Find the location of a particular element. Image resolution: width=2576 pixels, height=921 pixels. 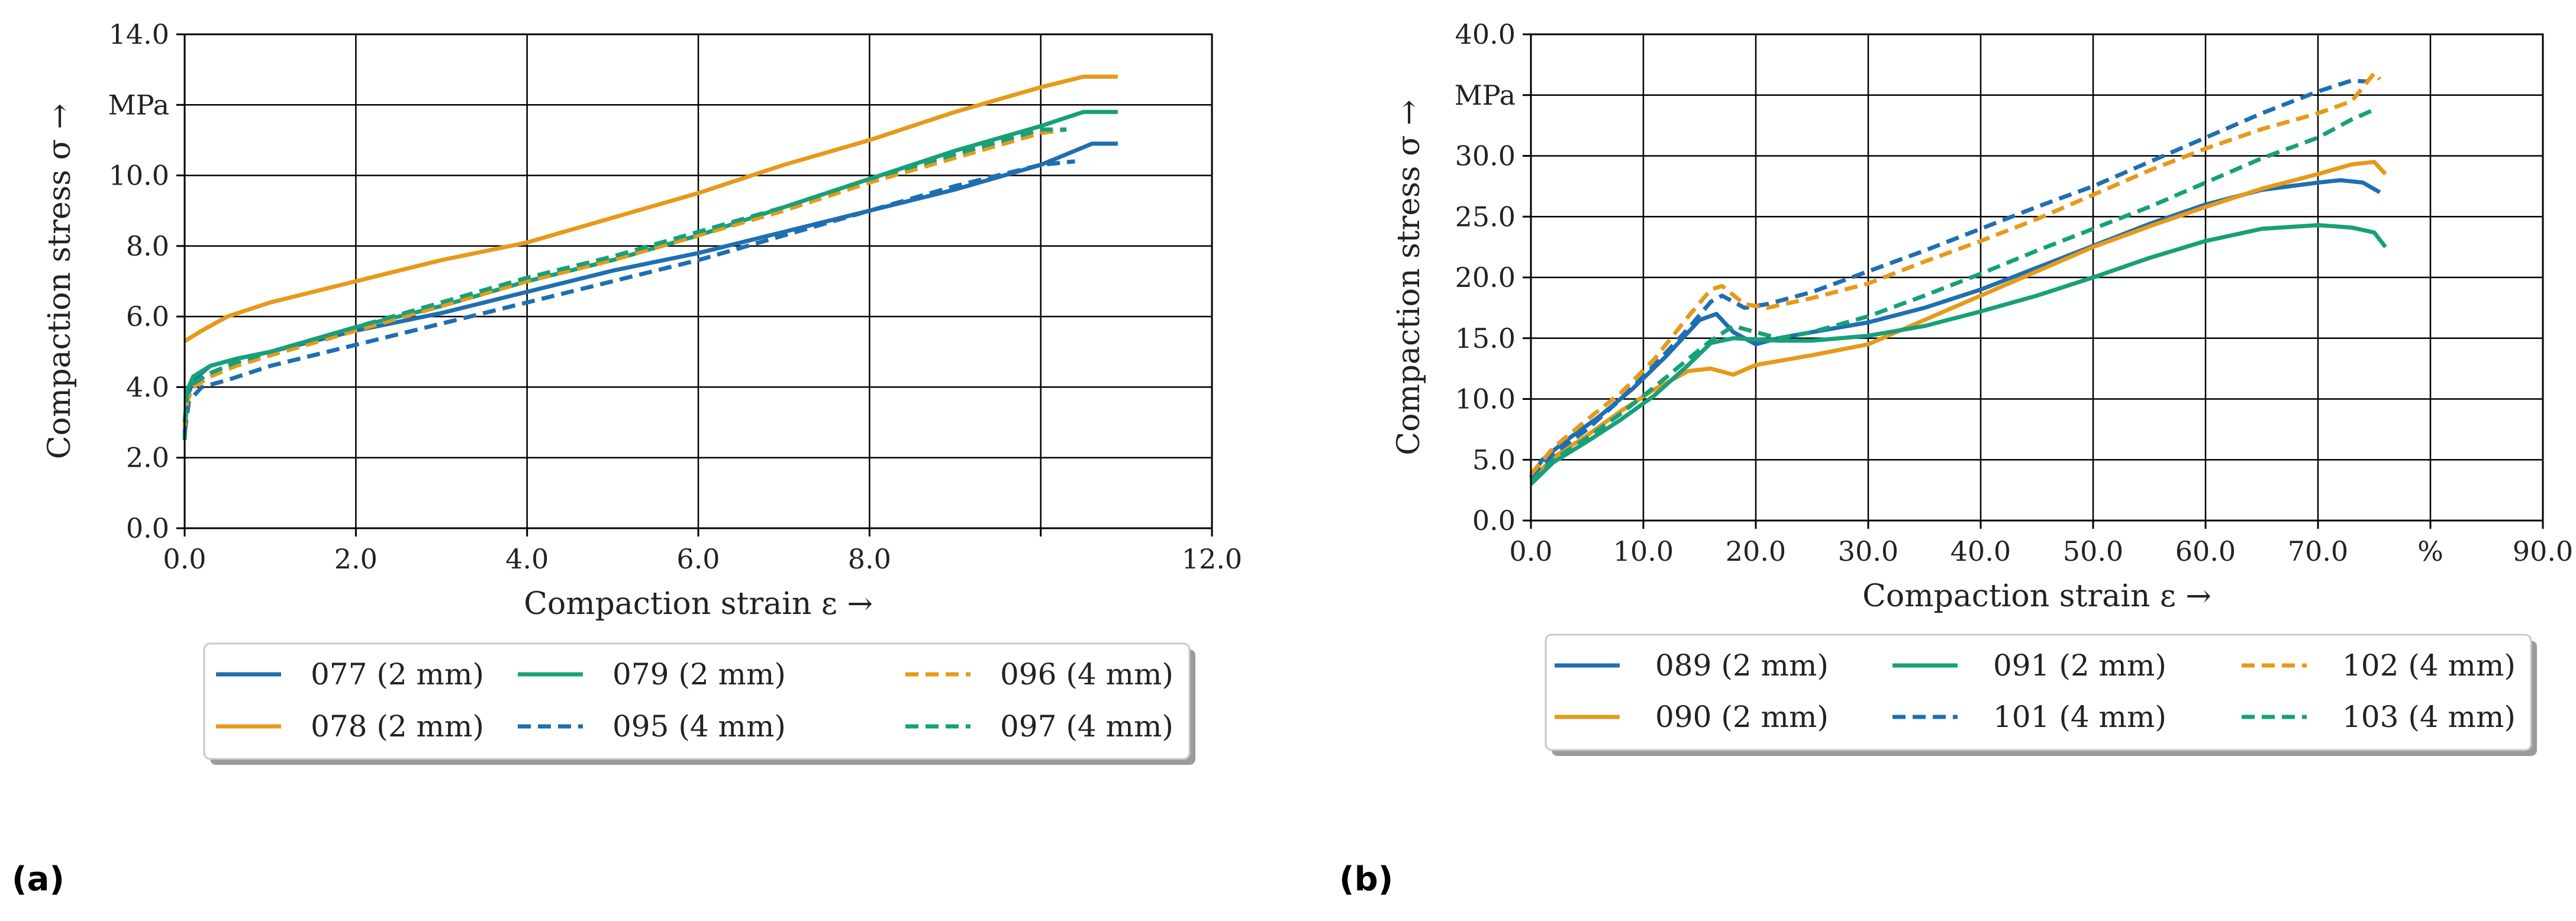

x-tick-label: 2.0 is located at coordinates (356, 559).